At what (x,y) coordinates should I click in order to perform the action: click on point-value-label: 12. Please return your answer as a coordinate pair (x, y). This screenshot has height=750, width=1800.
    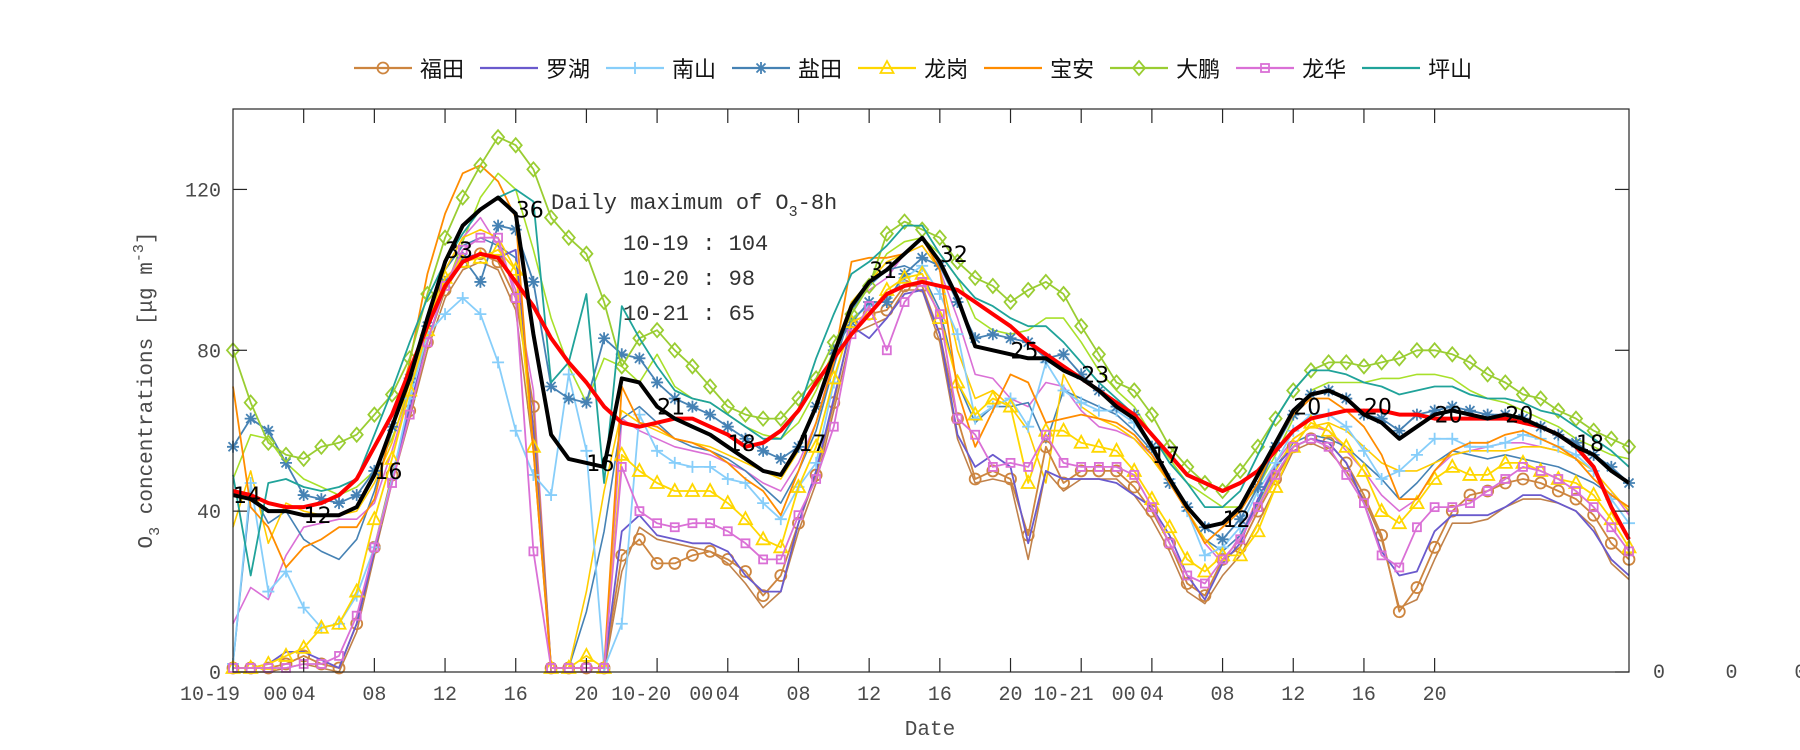
    Looking at the image, I should click on (1237, 520).